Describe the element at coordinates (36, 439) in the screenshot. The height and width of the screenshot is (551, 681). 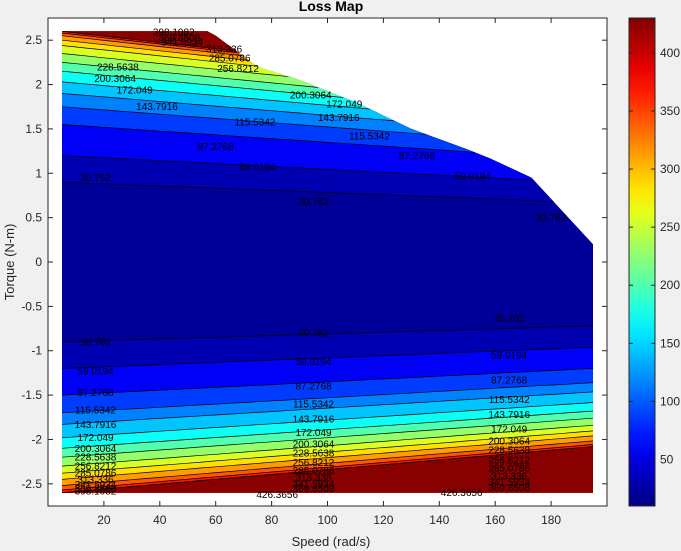
I see `y-tick-label: -2` at that location.